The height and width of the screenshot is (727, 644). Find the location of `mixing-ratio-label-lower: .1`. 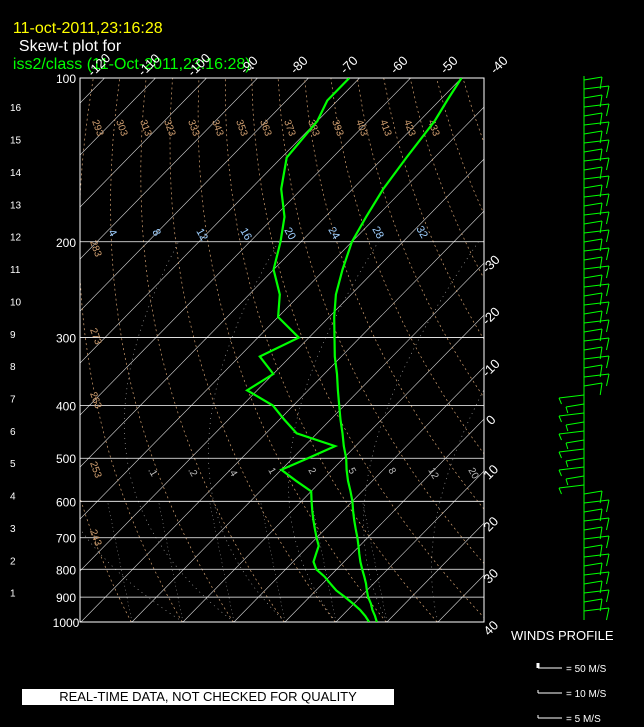

mixing-ratio-label-lower: .1 is located at coordinates (152, 472).